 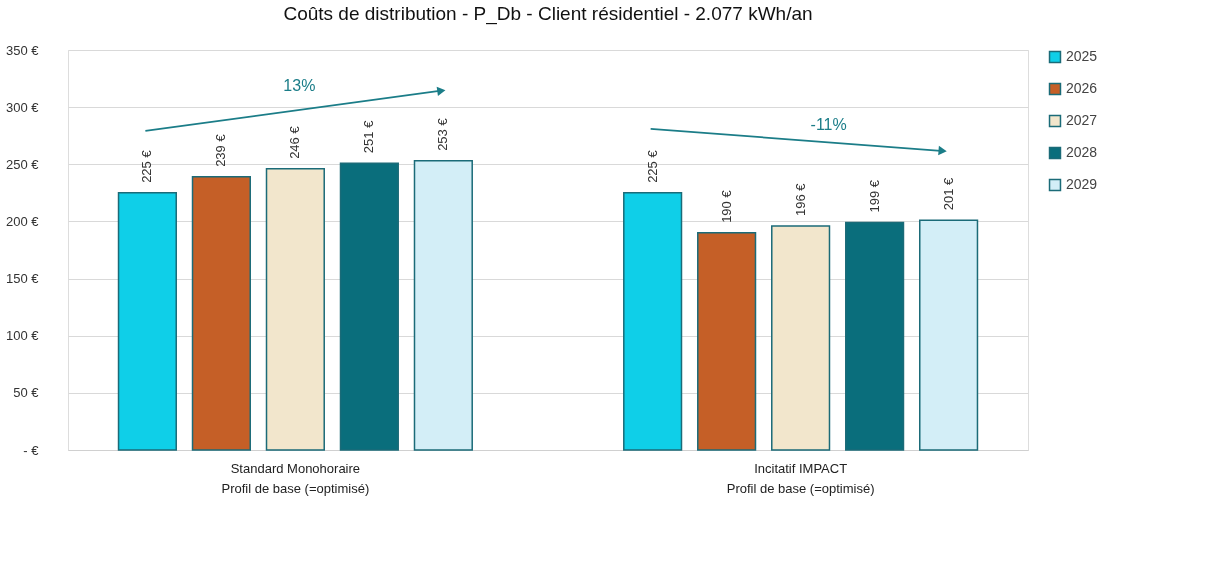 What do you see at coordinates (1082, 184) in the screenshot?
I see `legend-label: 2029` at bounding box center [1082, 184].